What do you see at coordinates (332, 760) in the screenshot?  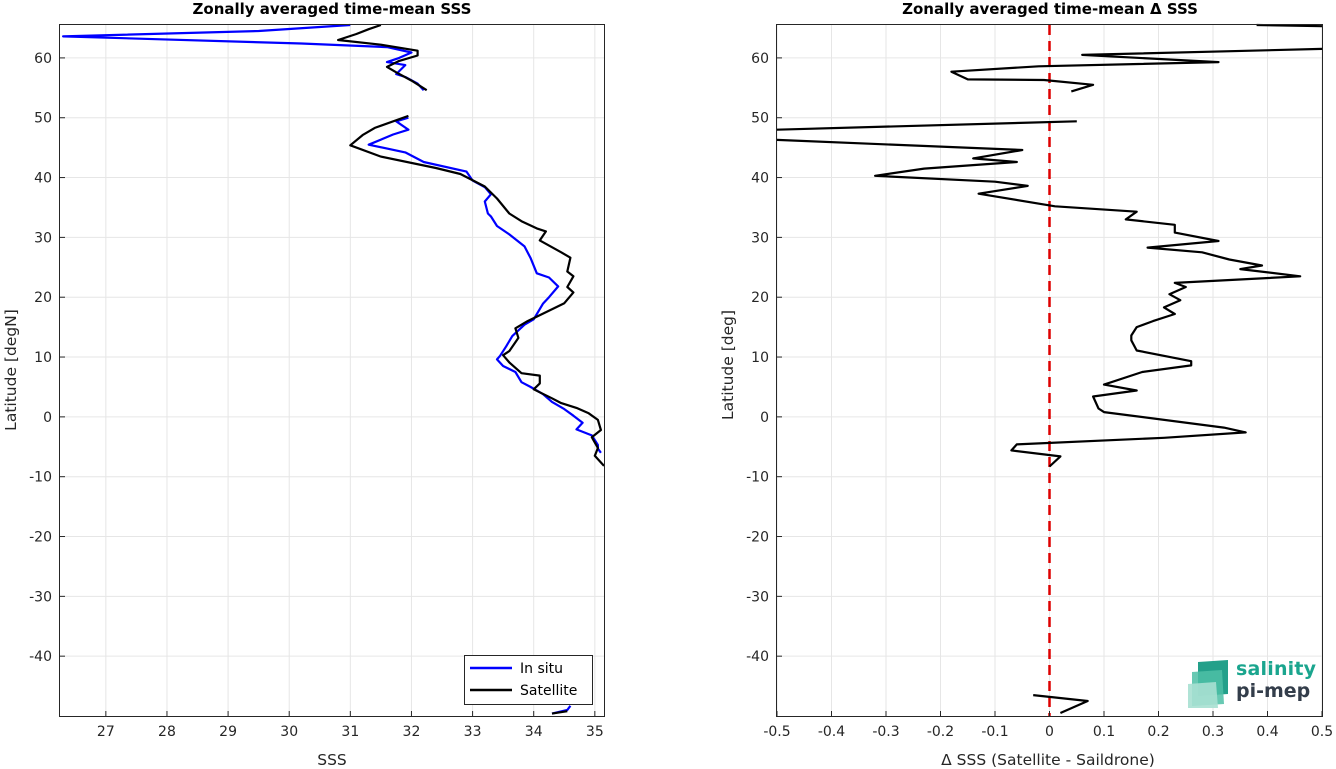 I see `left-x-axis-label: SSS` at bounding box center [332, 760].